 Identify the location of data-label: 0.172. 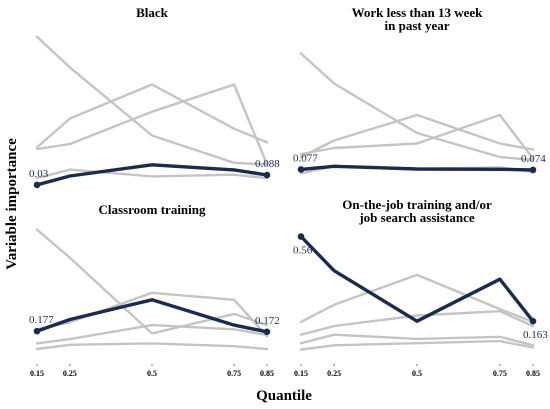
(267, 321).